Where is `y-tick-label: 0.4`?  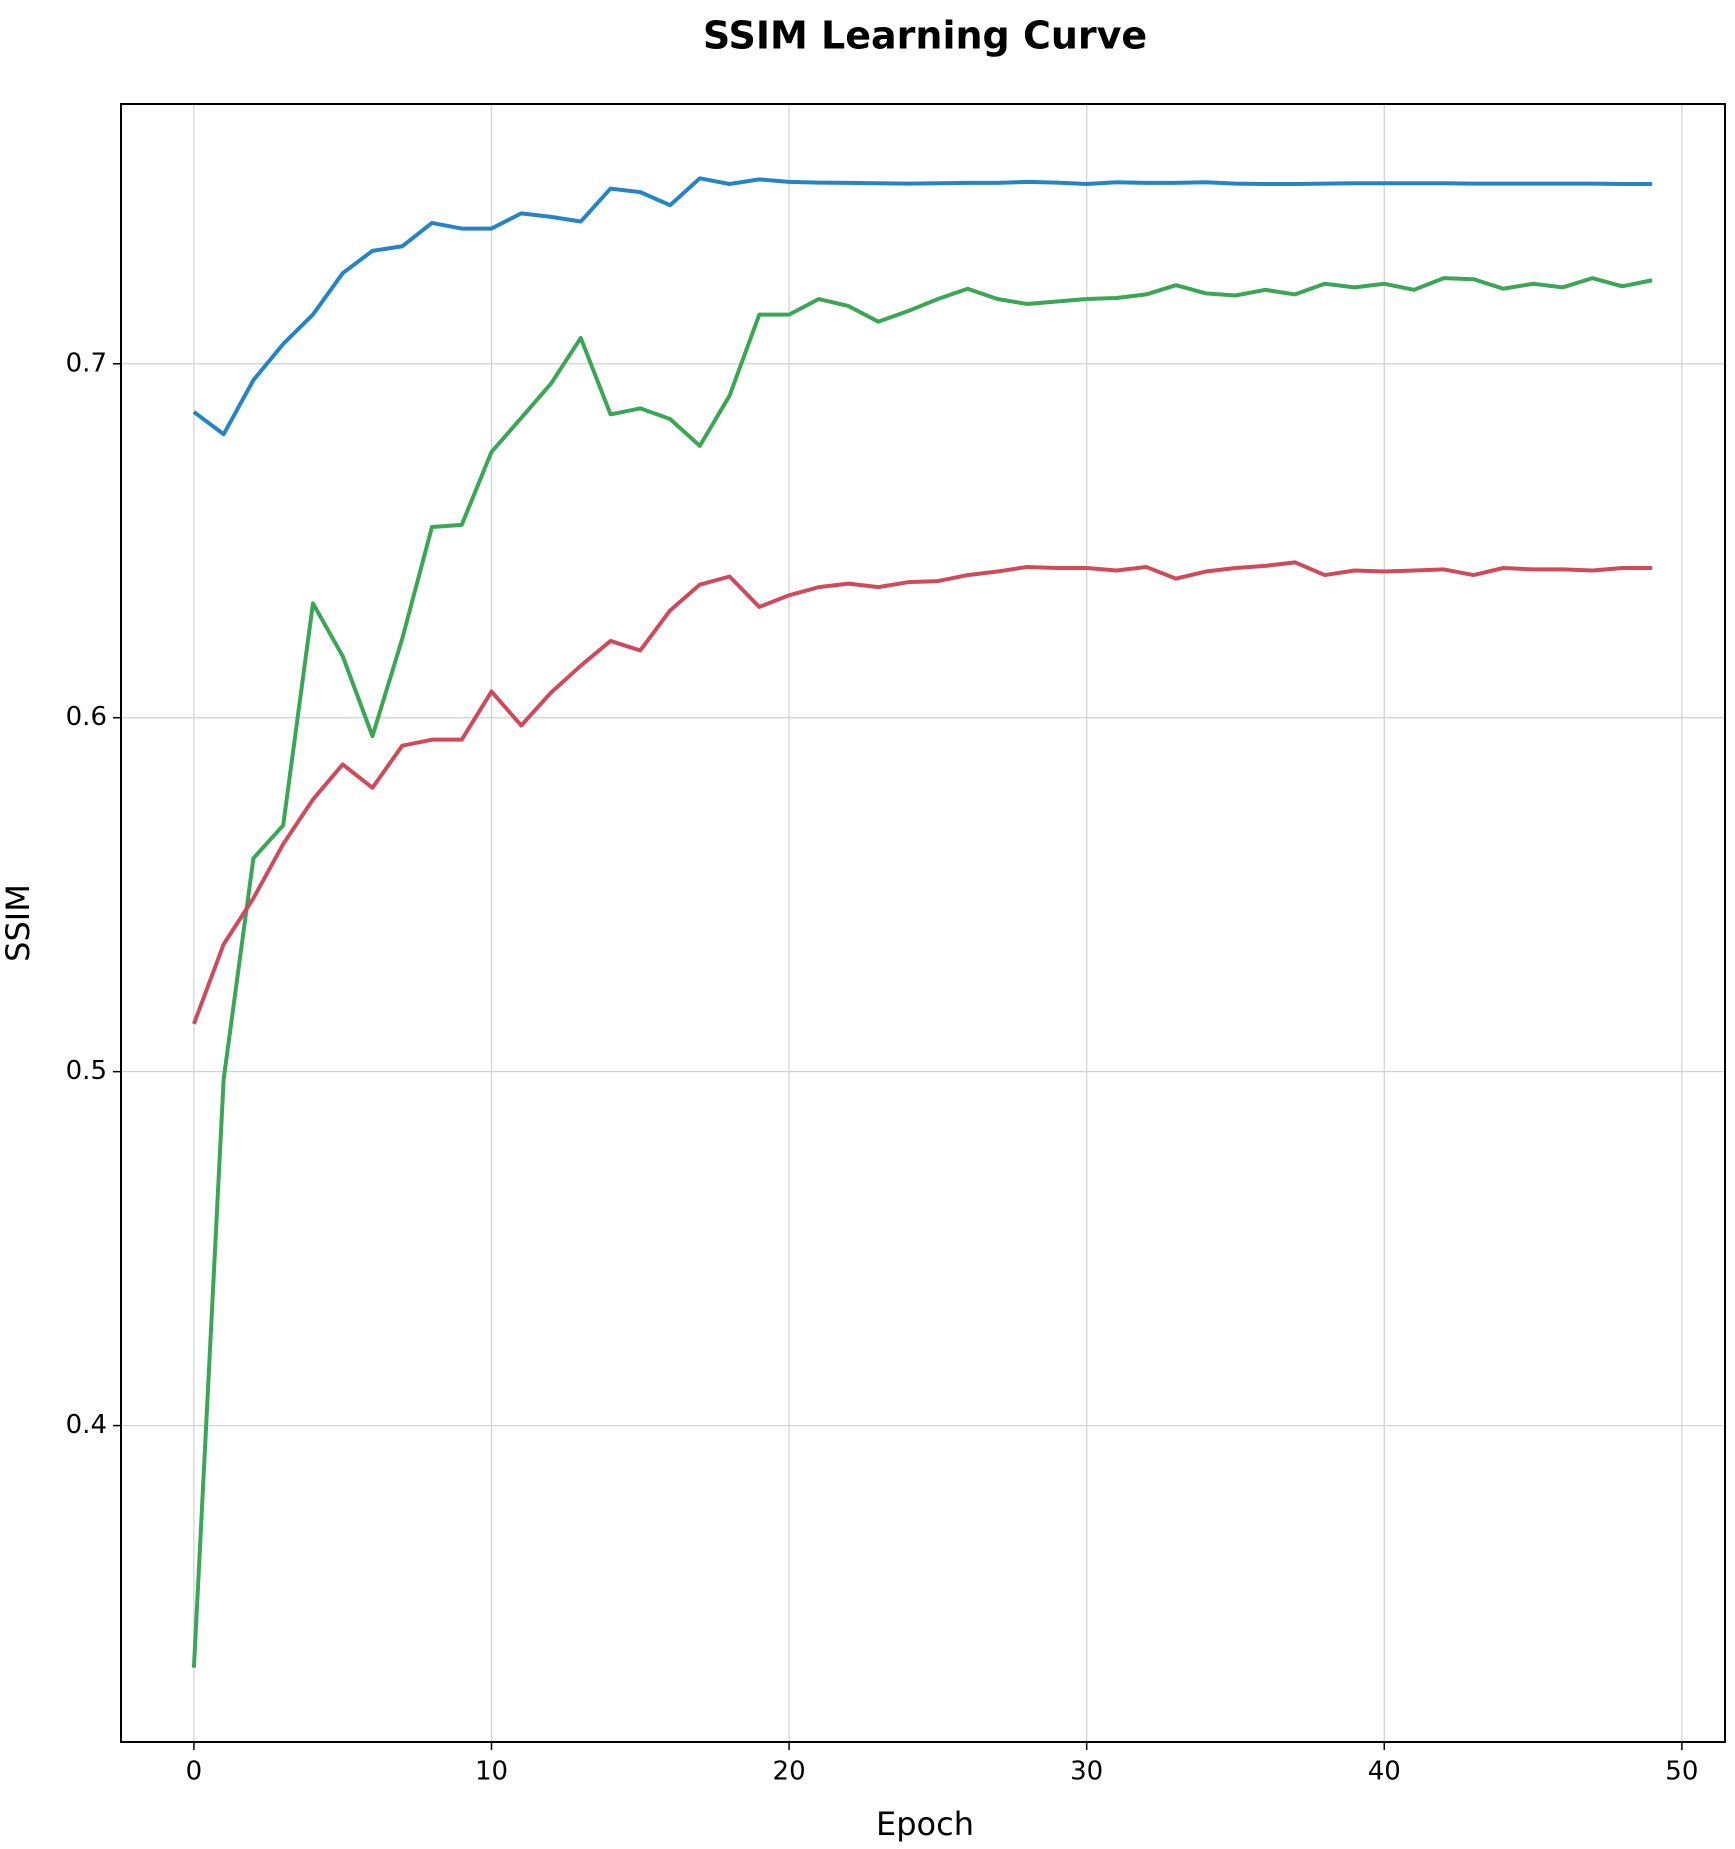 y-tick-label: 0.4 is located at coordinates (86, 1425).